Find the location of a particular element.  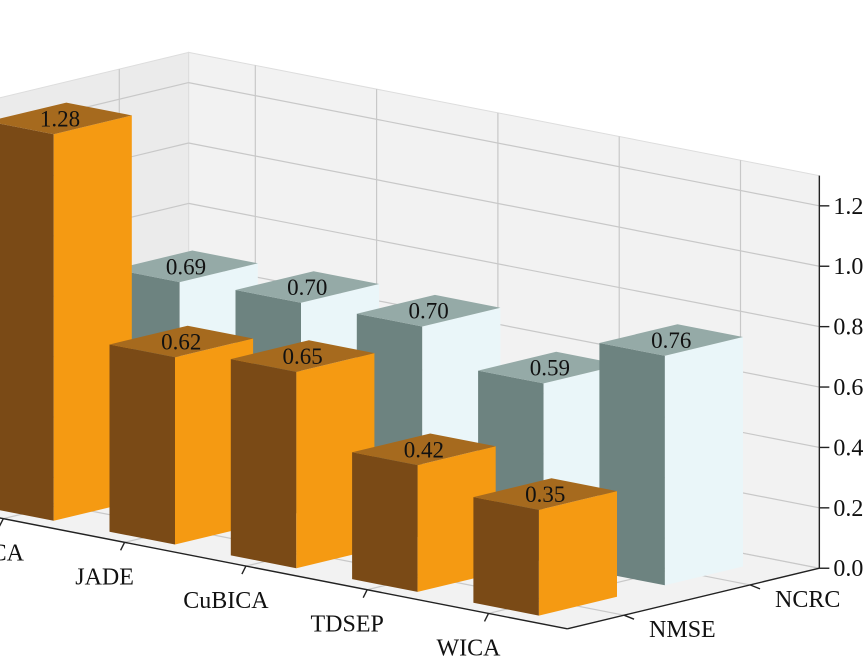

x-tick-label-jade: JADE is located at coordinates (104, 577).